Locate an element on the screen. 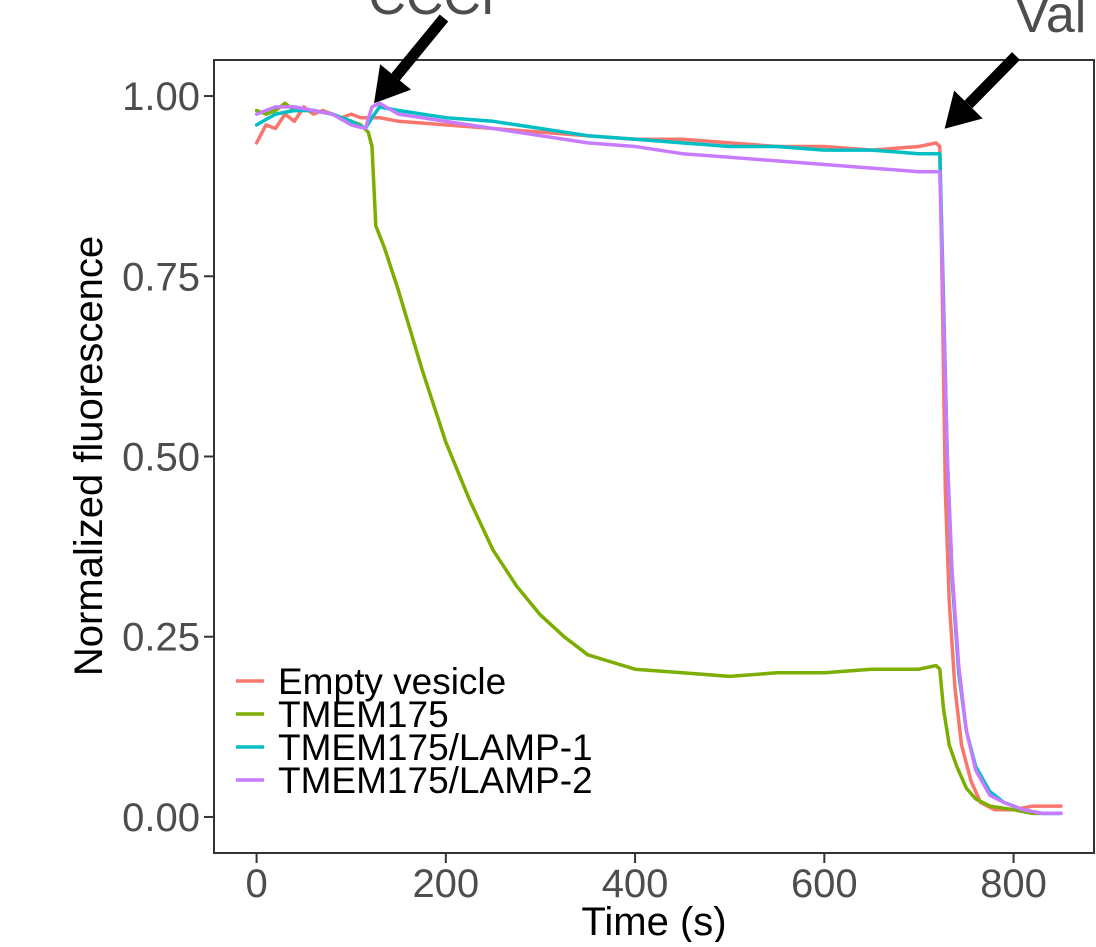 This screenshot has height=947, width=1096. x-tick-label: 0 is located at coordinates (256, 884).